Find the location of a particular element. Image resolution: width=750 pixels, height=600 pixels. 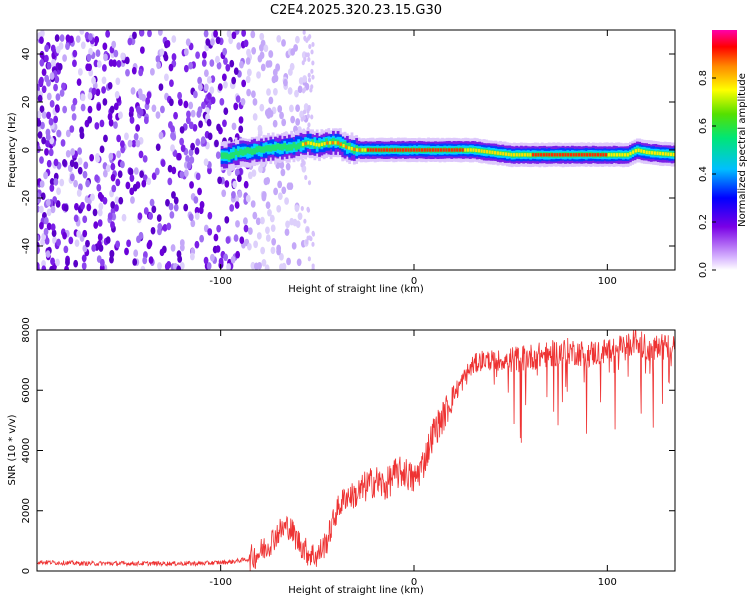

colorbar-tick-label: 0.6 is located at coordinates (703, 126).